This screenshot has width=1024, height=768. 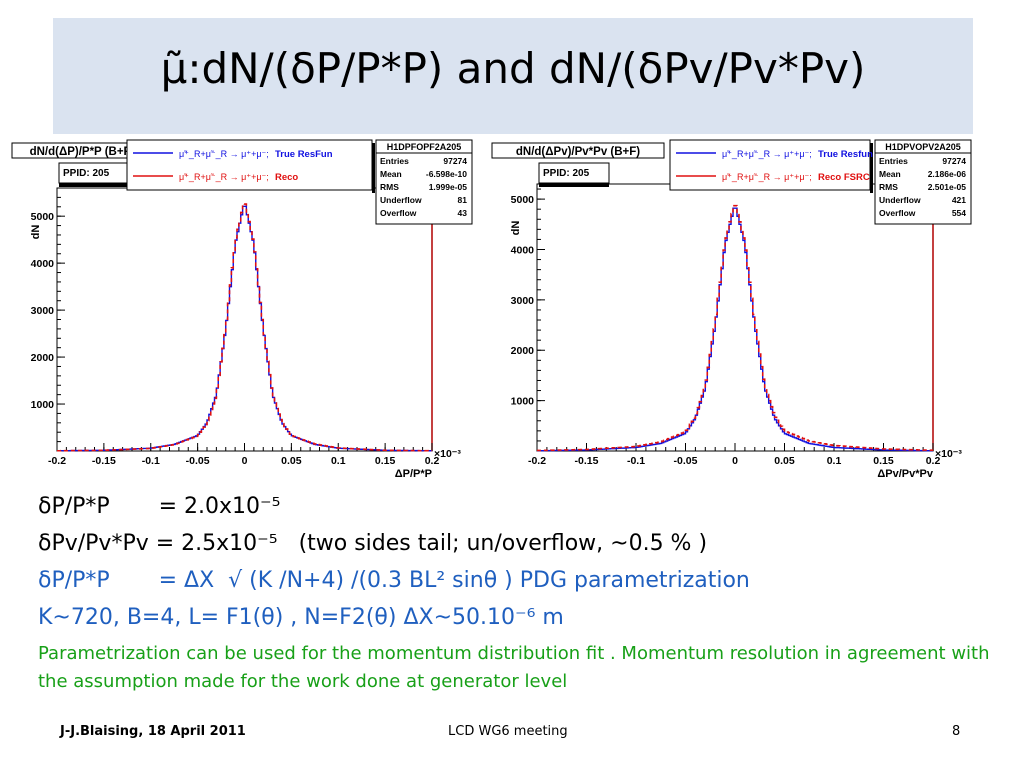 I want to click on legend-label: Reco FSRC, so click(x=844, y=177).